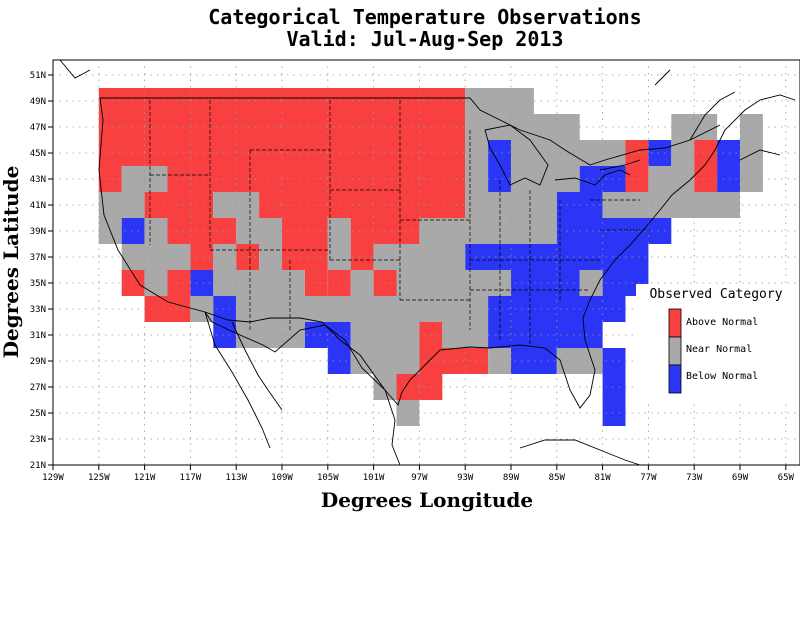  I want to click on x-tick-label: 105W, so click(328, 478).